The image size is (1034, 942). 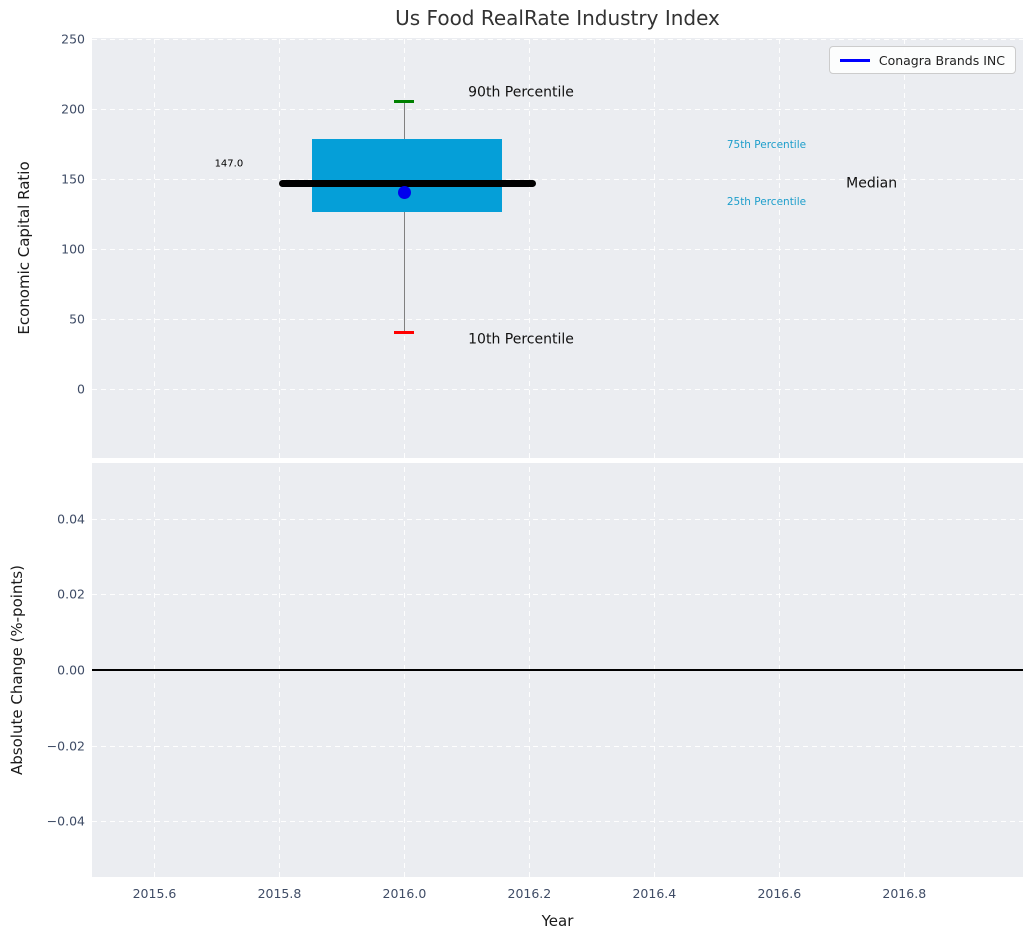 What do you see at coordinates (77, 319) in the screenshot?
I see `y-tick-label-top: 50` at bounding box center [77, 319].